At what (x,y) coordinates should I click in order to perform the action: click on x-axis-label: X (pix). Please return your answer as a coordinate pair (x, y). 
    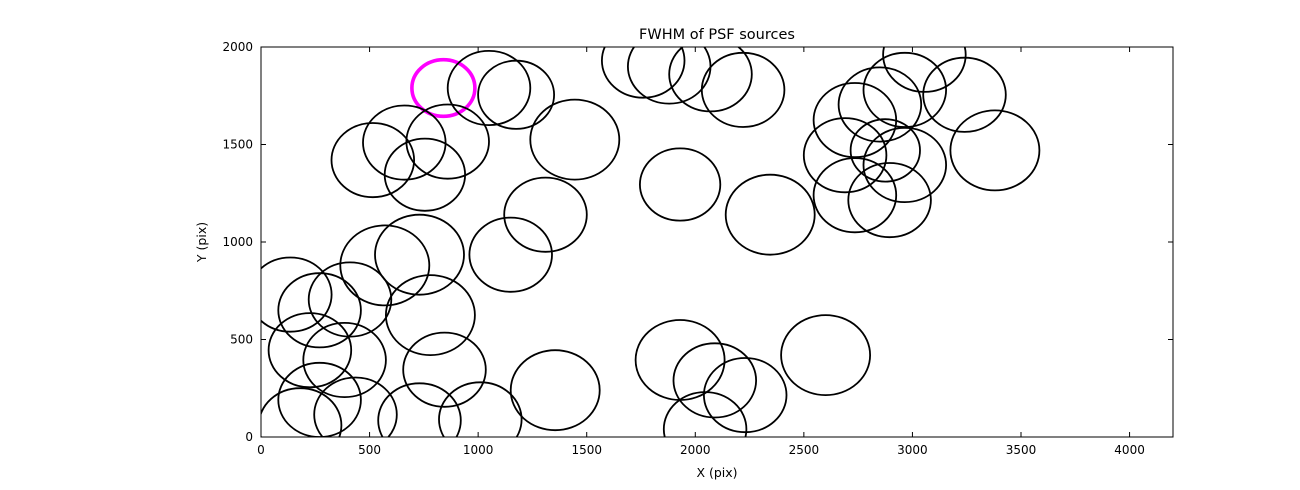
    Looking at the image, I should click on (716, 472).